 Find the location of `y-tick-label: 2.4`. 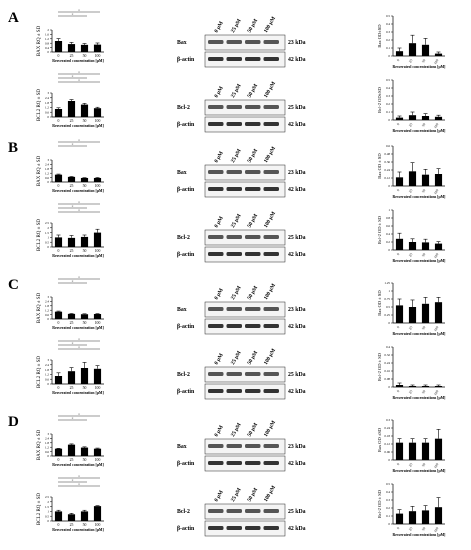

y-tick-label: 2.4 is located at coordinates (47, 98).